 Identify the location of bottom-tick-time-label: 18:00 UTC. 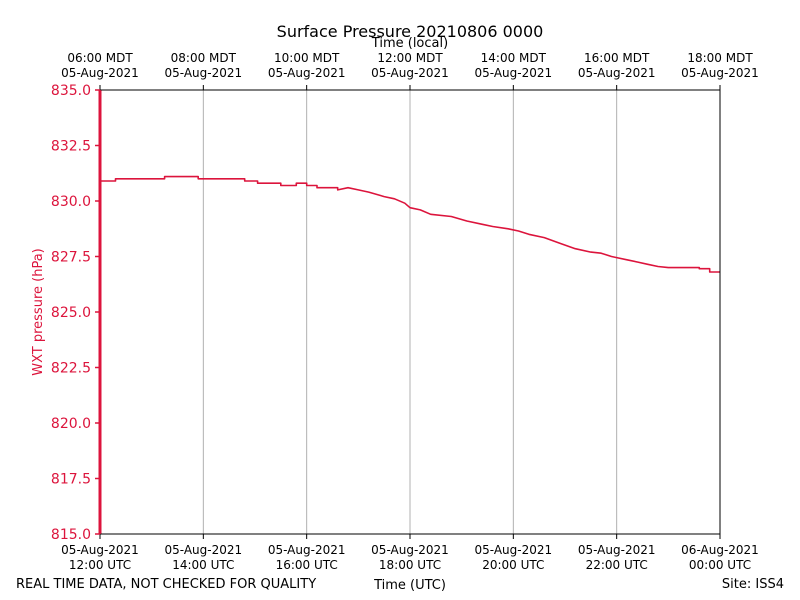
(410, 565).